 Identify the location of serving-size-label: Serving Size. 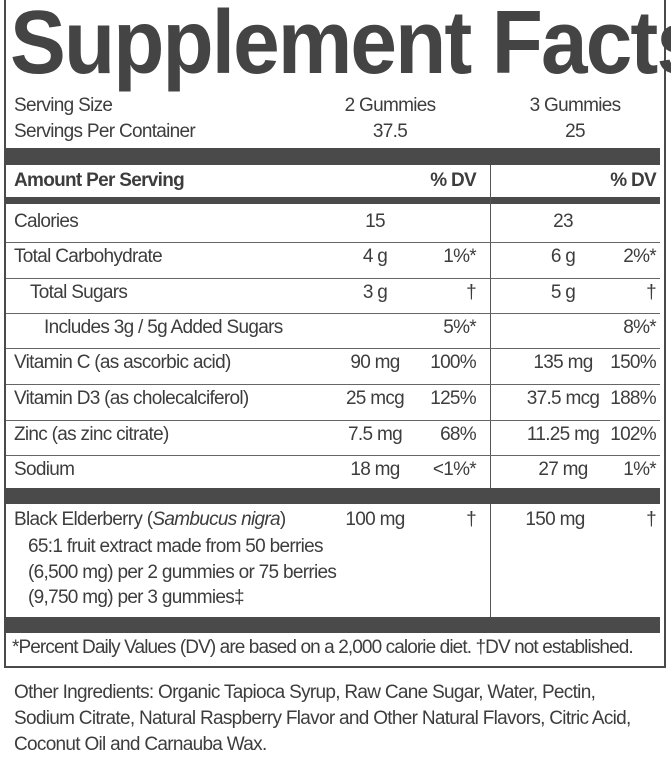
(63, 105).